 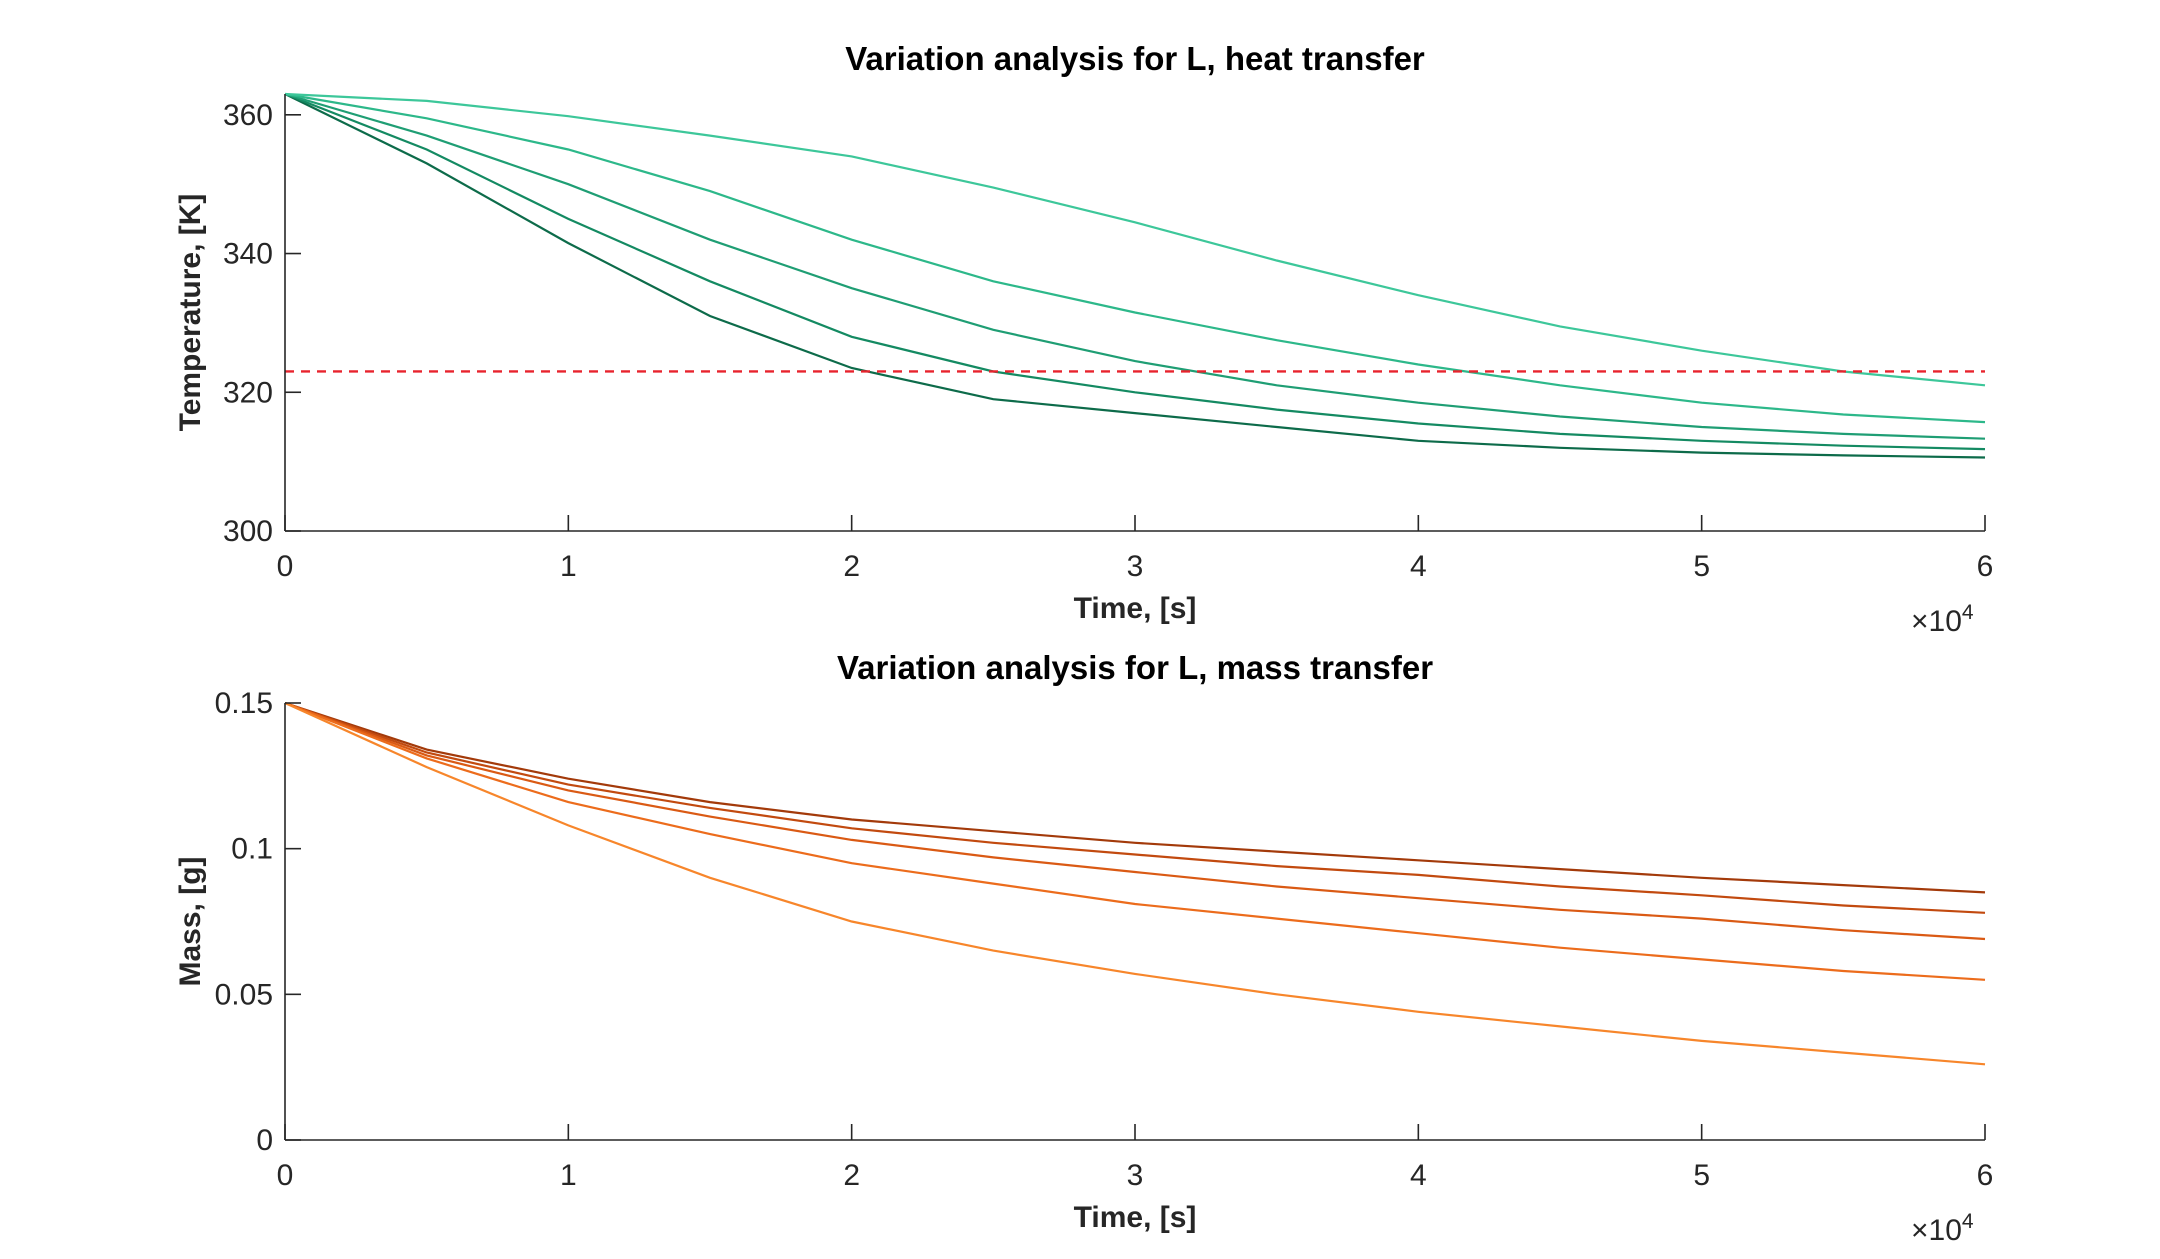 I want to click on y-tick-label: 340, so click(x=248, y=254).